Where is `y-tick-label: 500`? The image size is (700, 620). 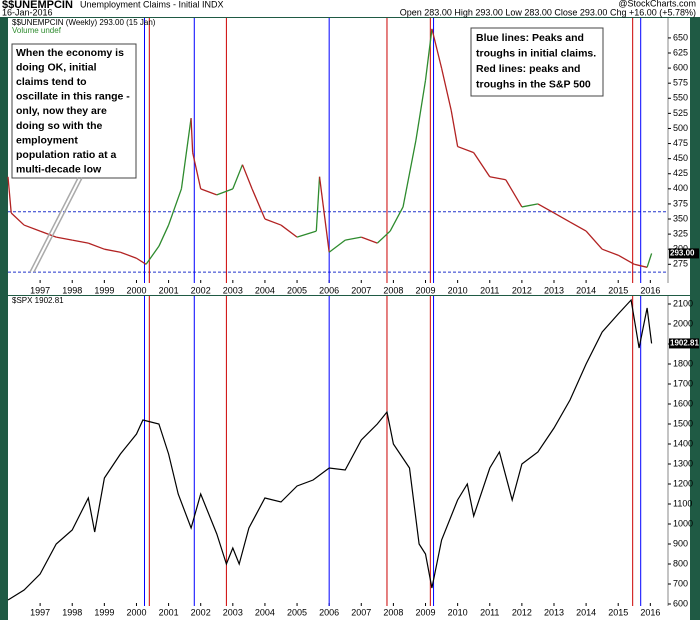
y-tick-label: 500 is located at coordinates (680, 128).